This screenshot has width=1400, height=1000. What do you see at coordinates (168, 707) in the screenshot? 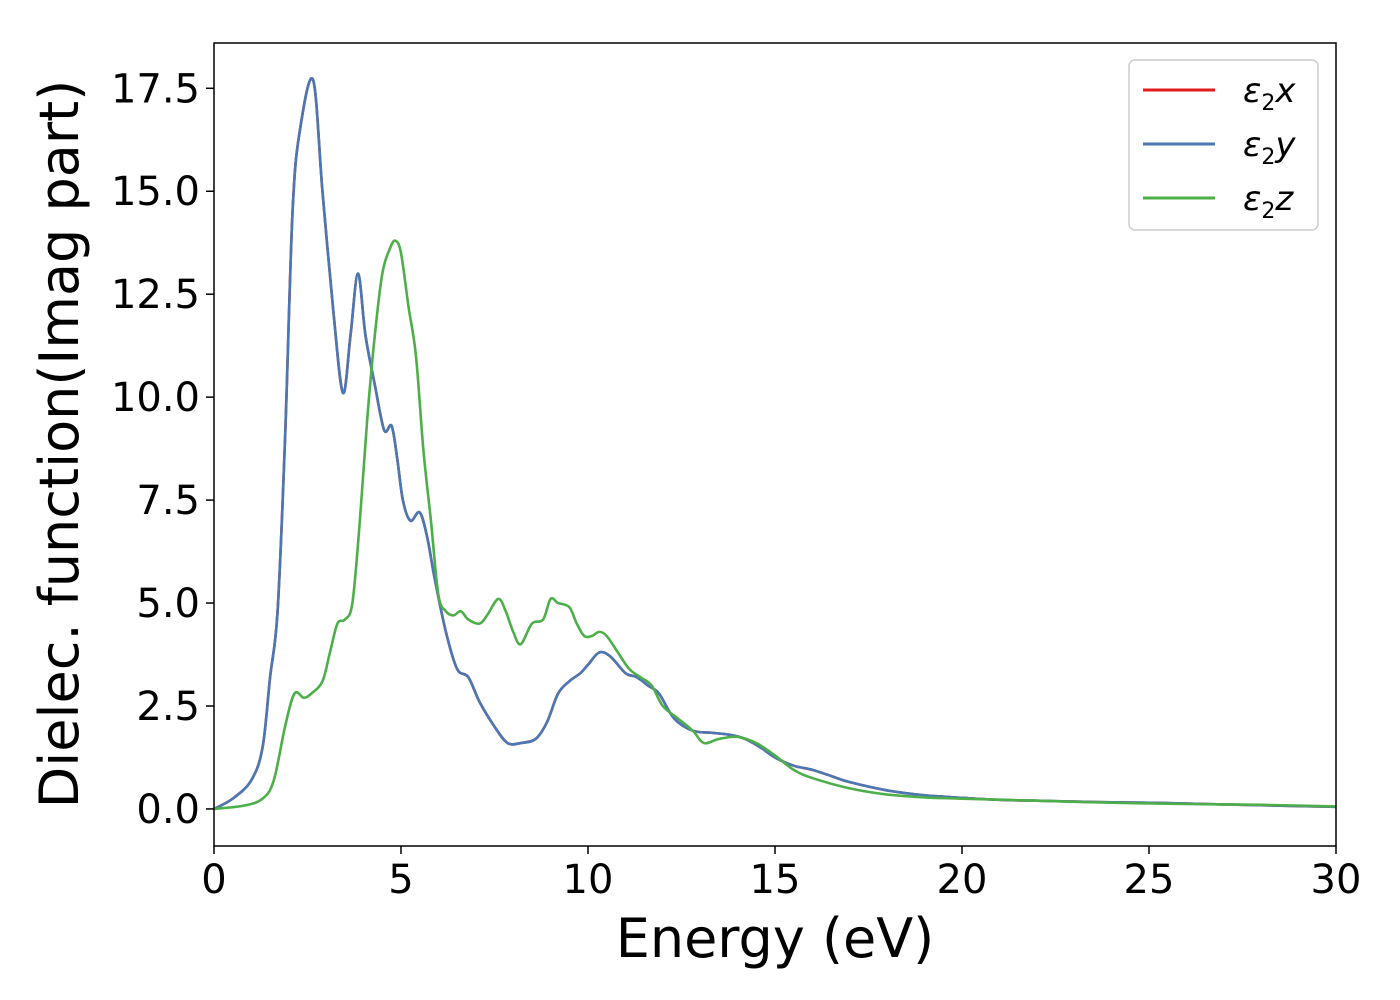
I see `y-tick-label: 2.5` at bounding box center [168, 707].